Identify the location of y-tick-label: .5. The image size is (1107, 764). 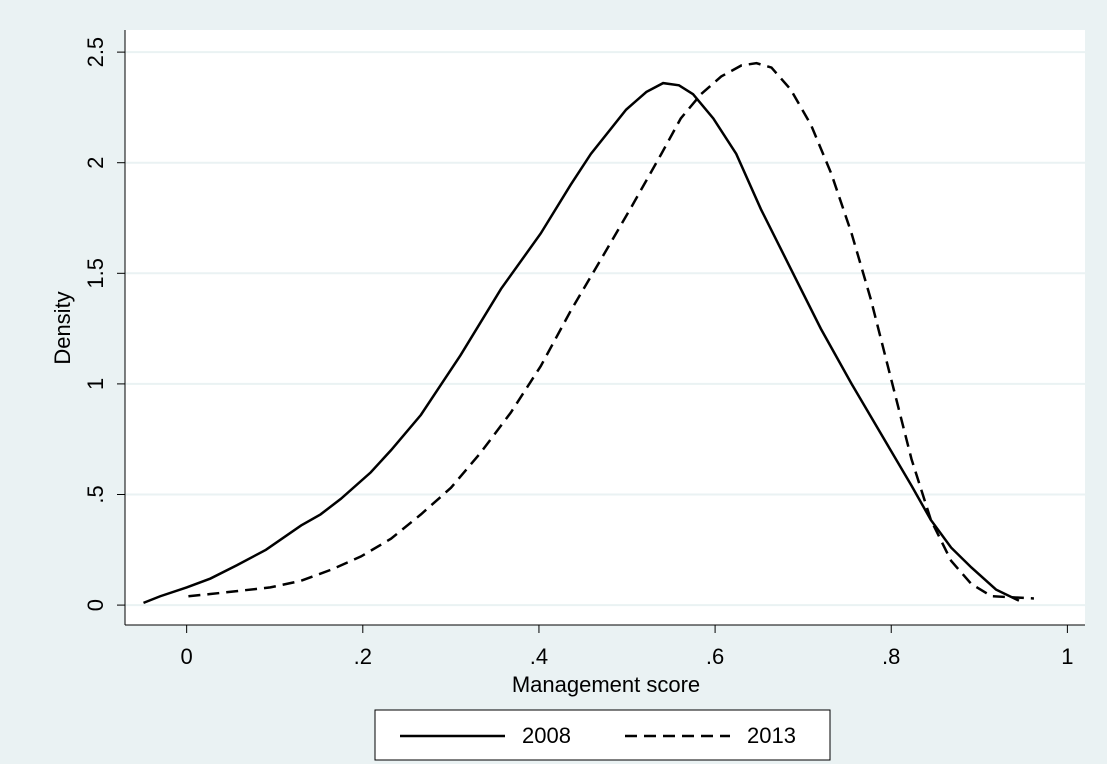
(95, 494).